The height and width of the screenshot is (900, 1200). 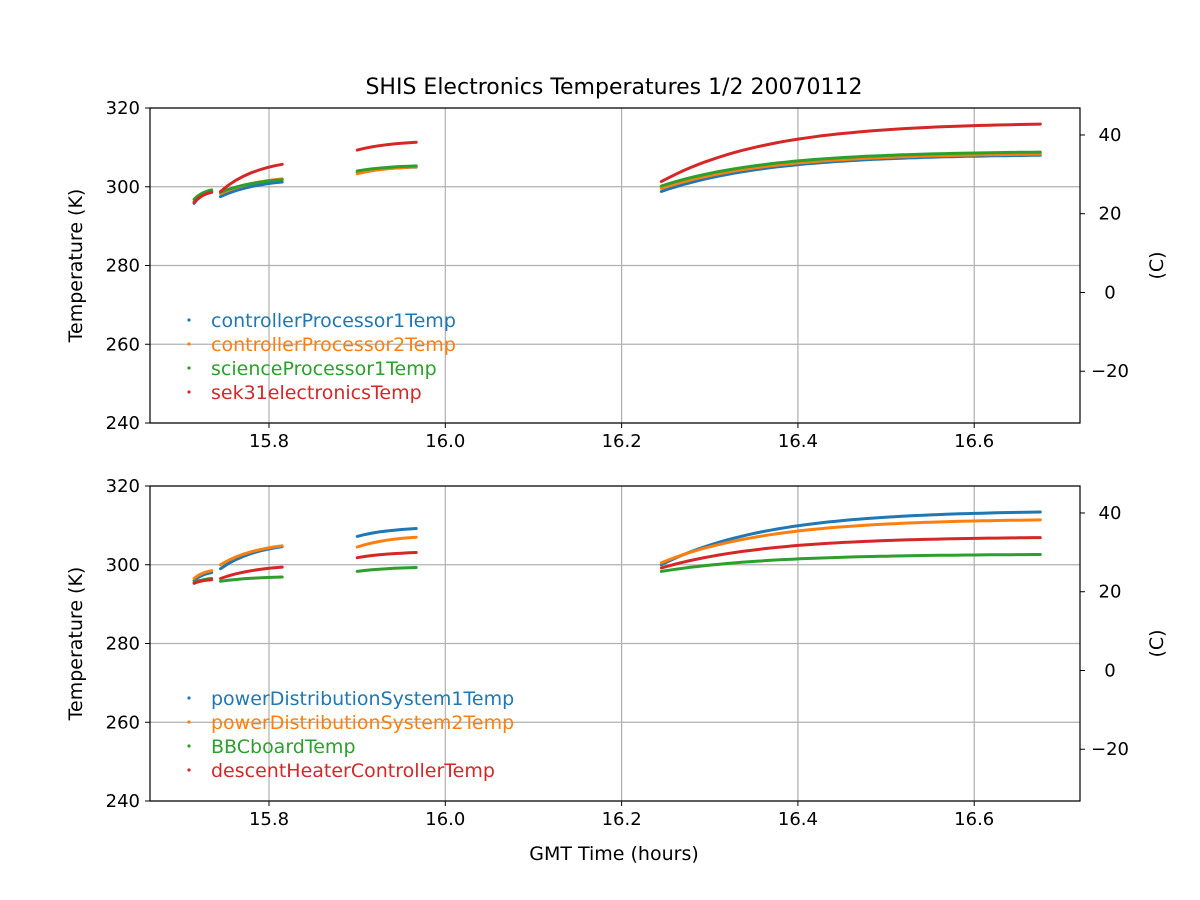 I want to click on legend-label: powerDistributionSystem2Temp, so click(x=362, y=723).